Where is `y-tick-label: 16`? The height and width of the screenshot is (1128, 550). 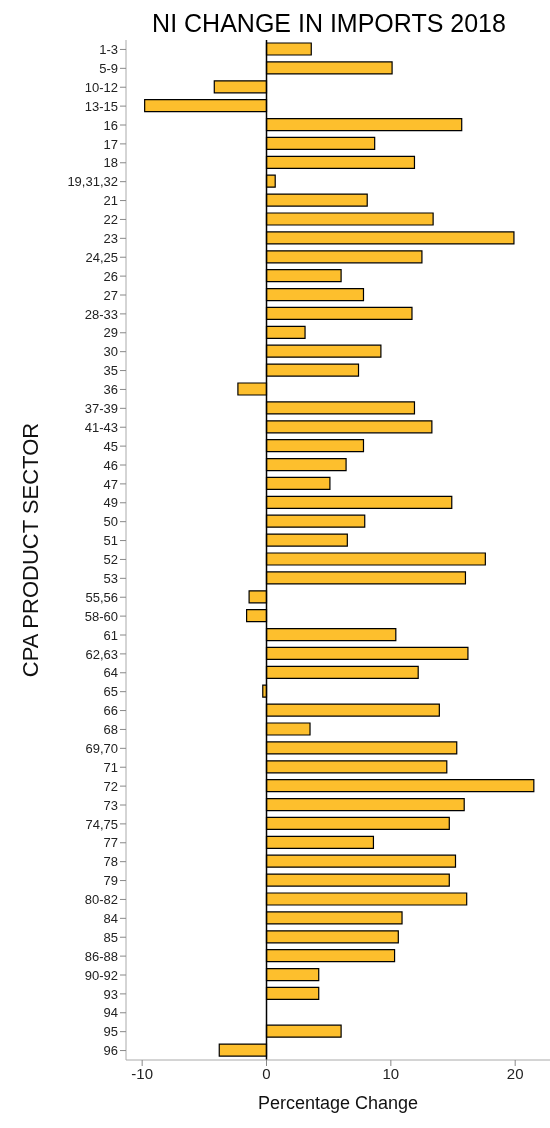 y-tick-label: 16 is located at coordinates (110, 125).